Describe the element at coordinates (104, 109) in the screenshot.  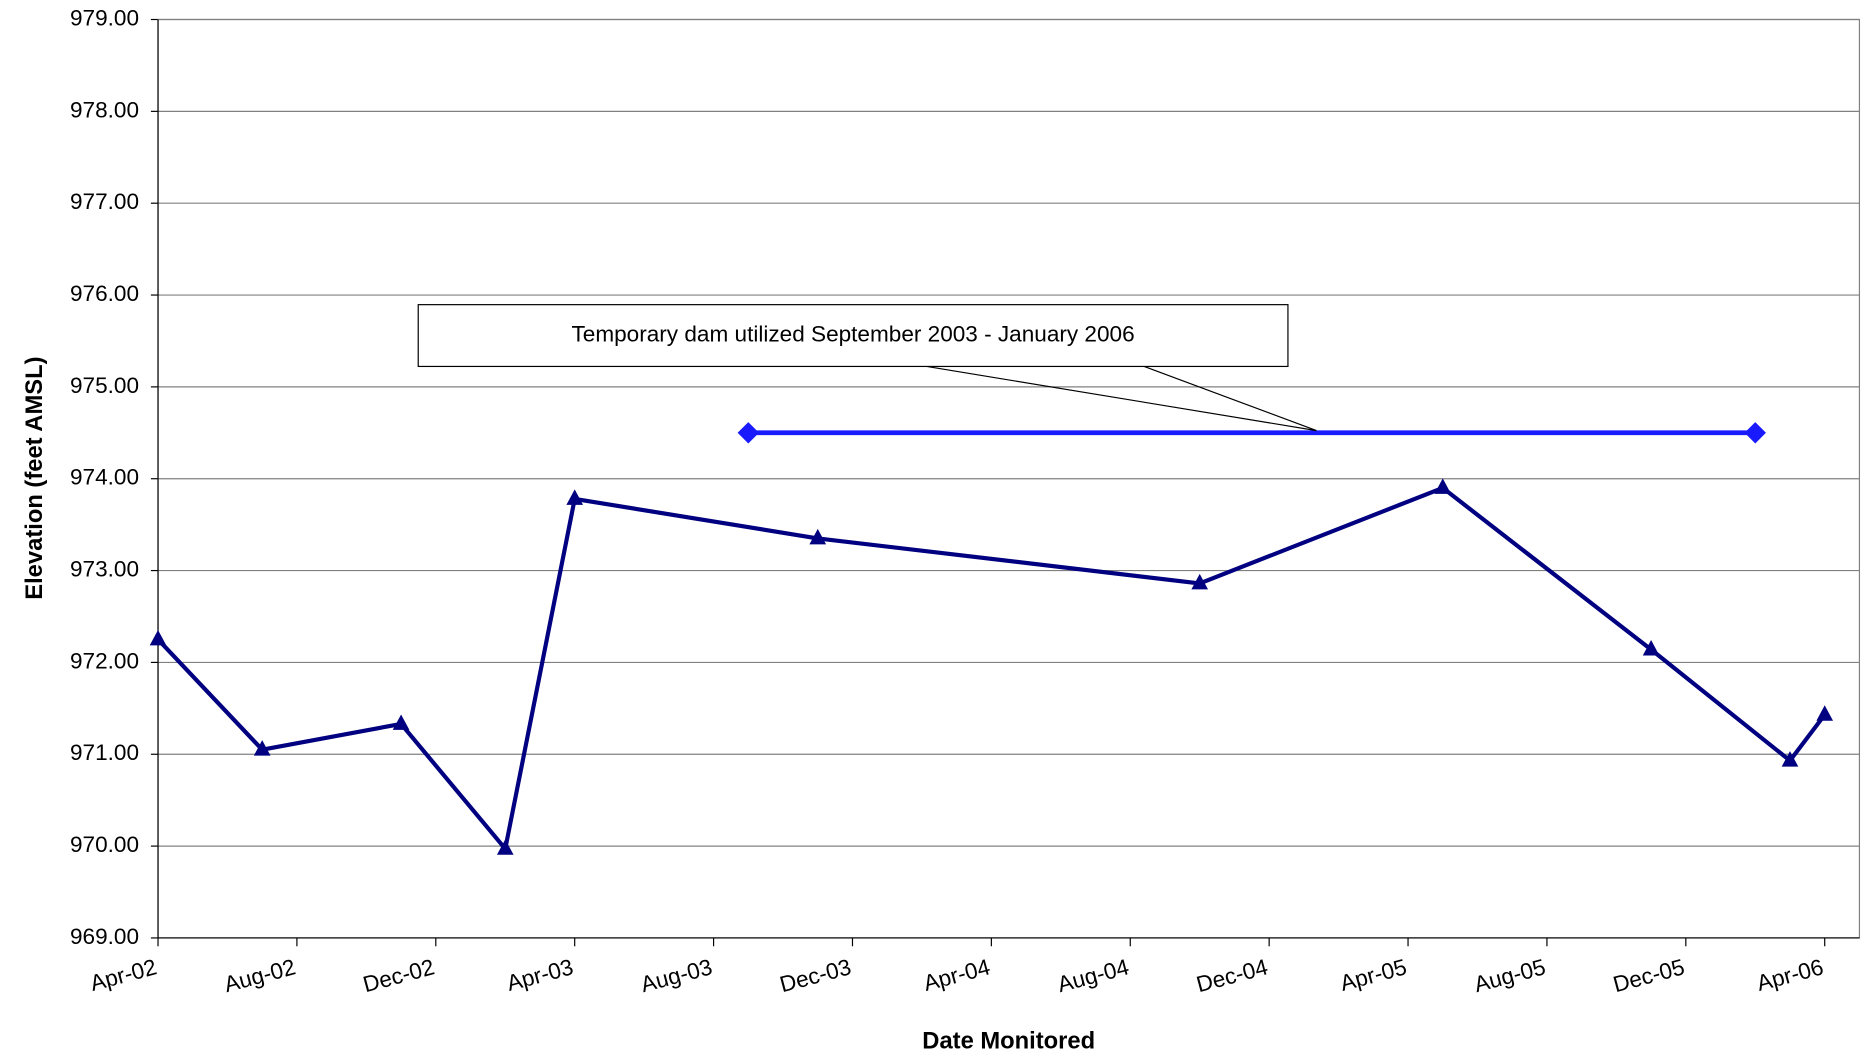
I see `y-tick-label: 978.00` at that location.